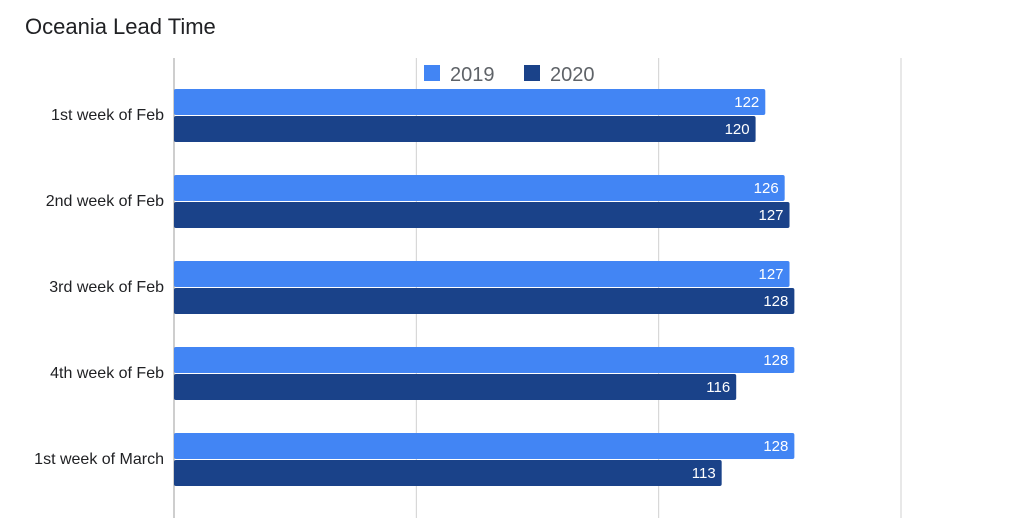 The image size is (1024, 531). Describe the element at coordinates (766, 188) in the screenshot. I see `data-label: 126` at that location.